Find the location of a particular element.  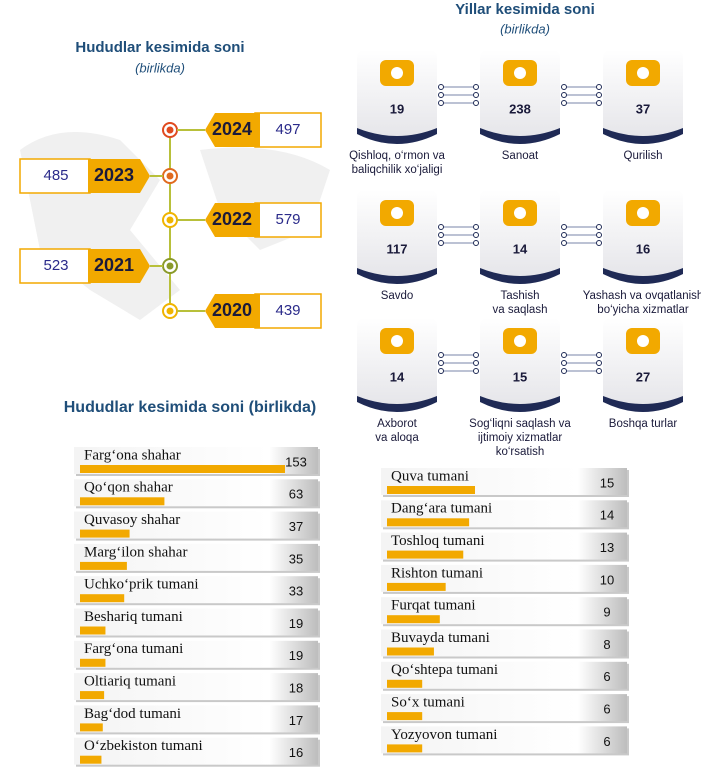

sector-label: Qurilish is located at coordinates (643, 156).